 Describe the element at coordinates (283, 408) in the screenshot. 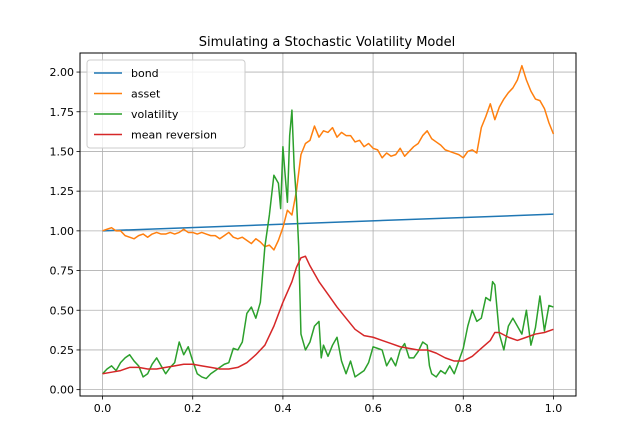

I see `x-tick-label: 0.4` at that location.